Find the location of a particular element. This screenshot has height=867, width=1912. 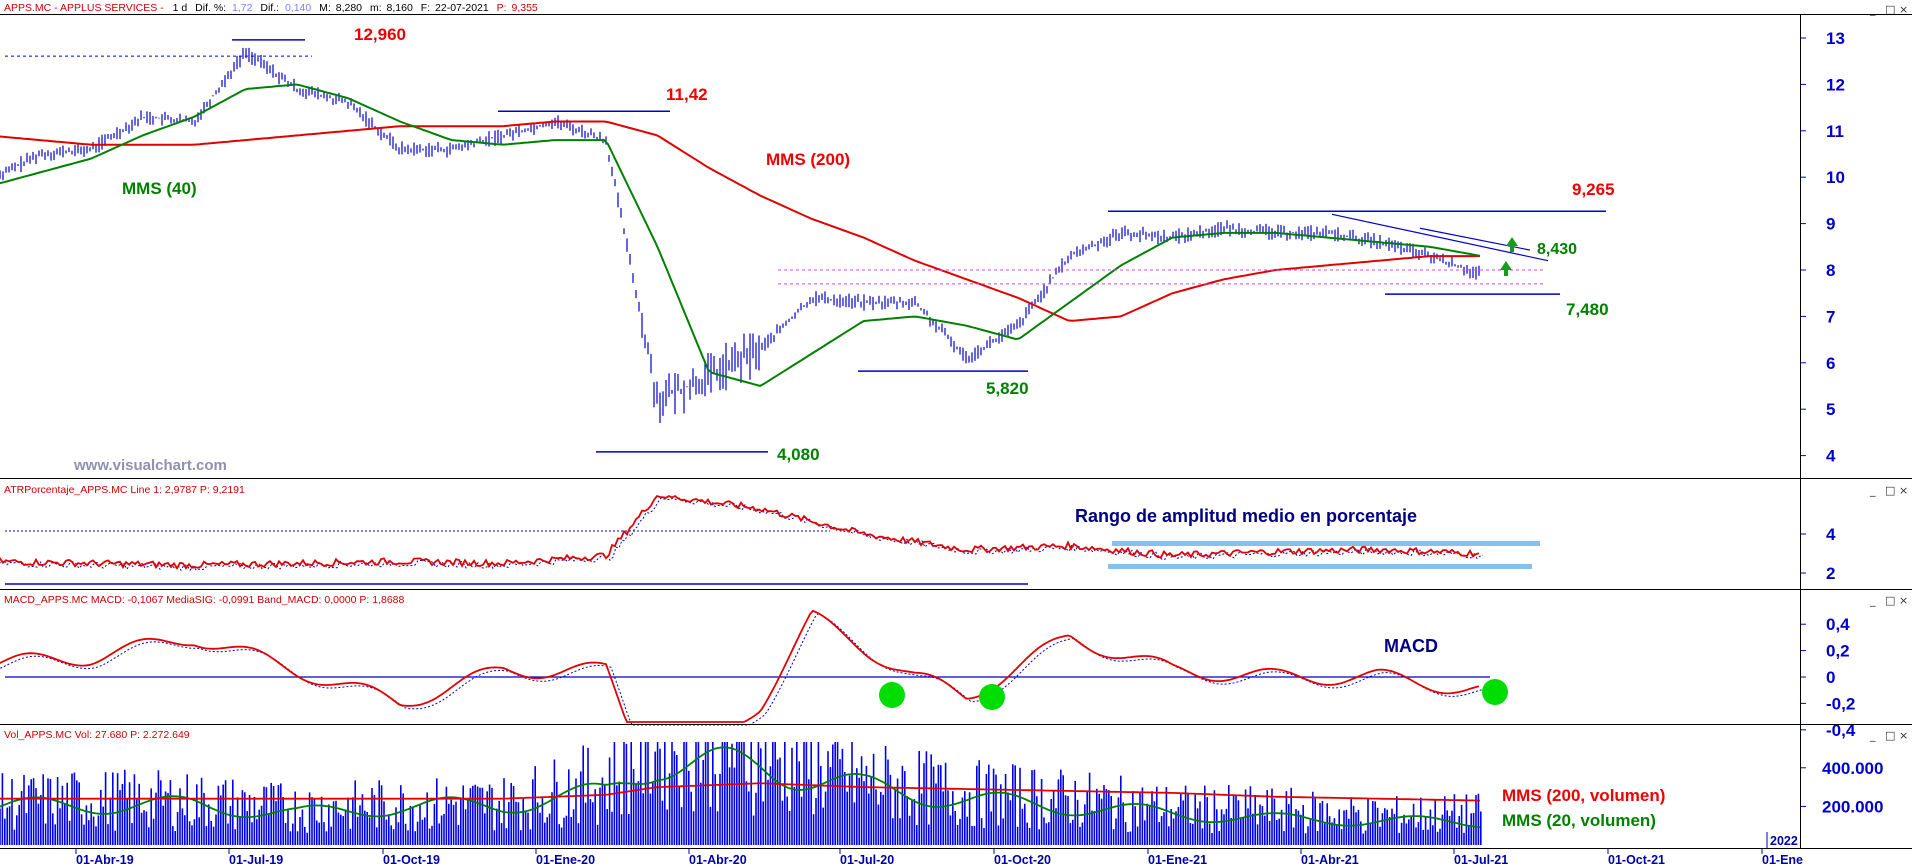

date-tick-label: 01-Ene-20 is located at coordinates (565, 860).